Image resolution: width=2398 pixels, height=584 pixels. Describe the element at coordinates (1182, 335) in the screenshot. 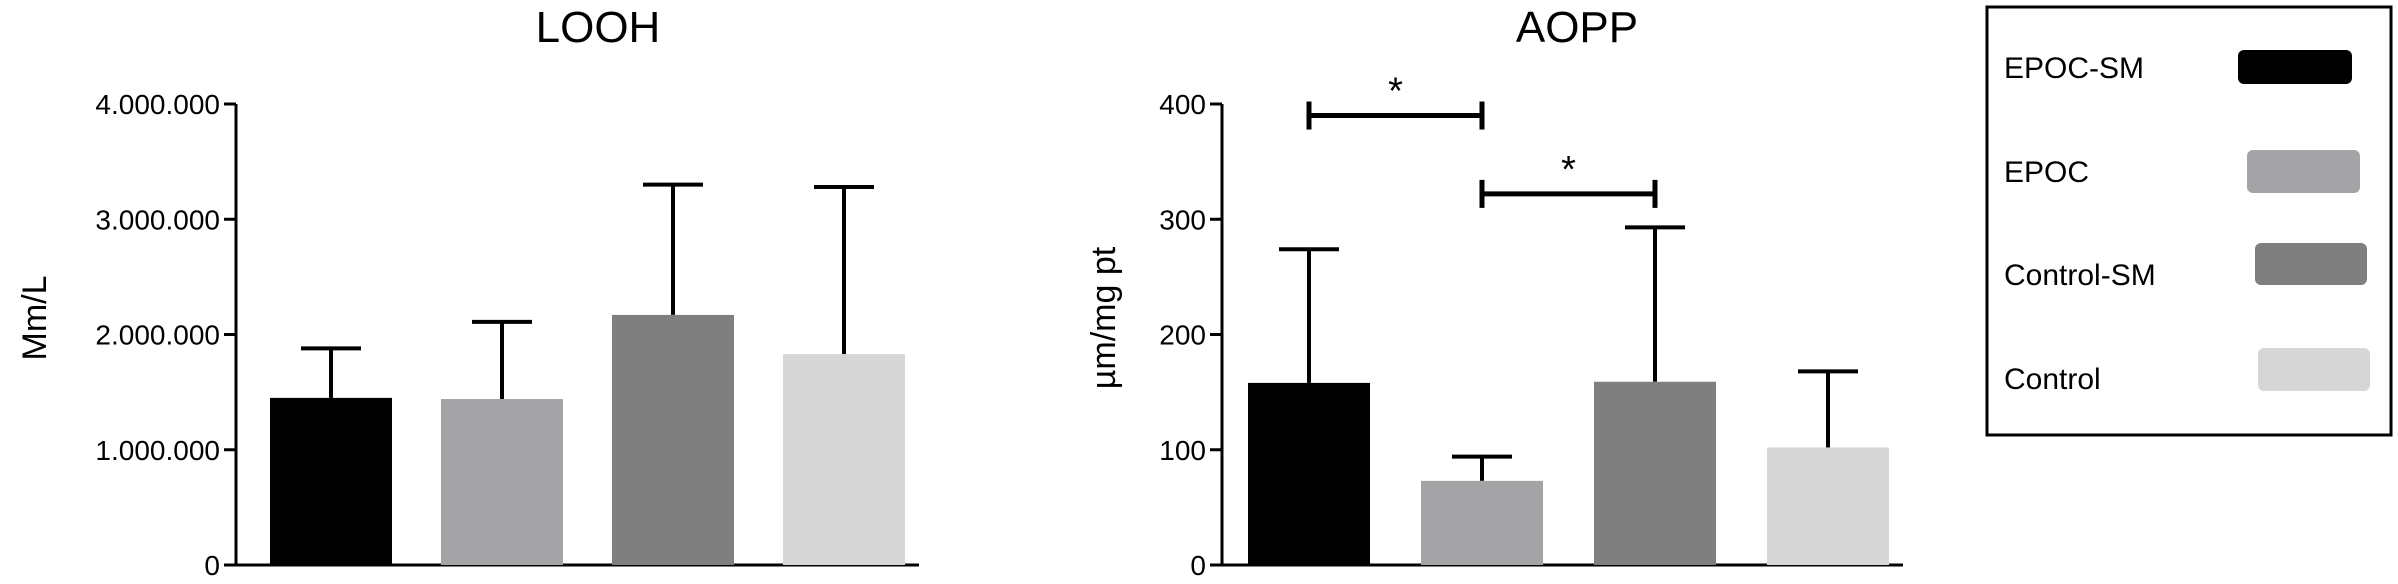

I see `y-tick-label: 200` at that location.